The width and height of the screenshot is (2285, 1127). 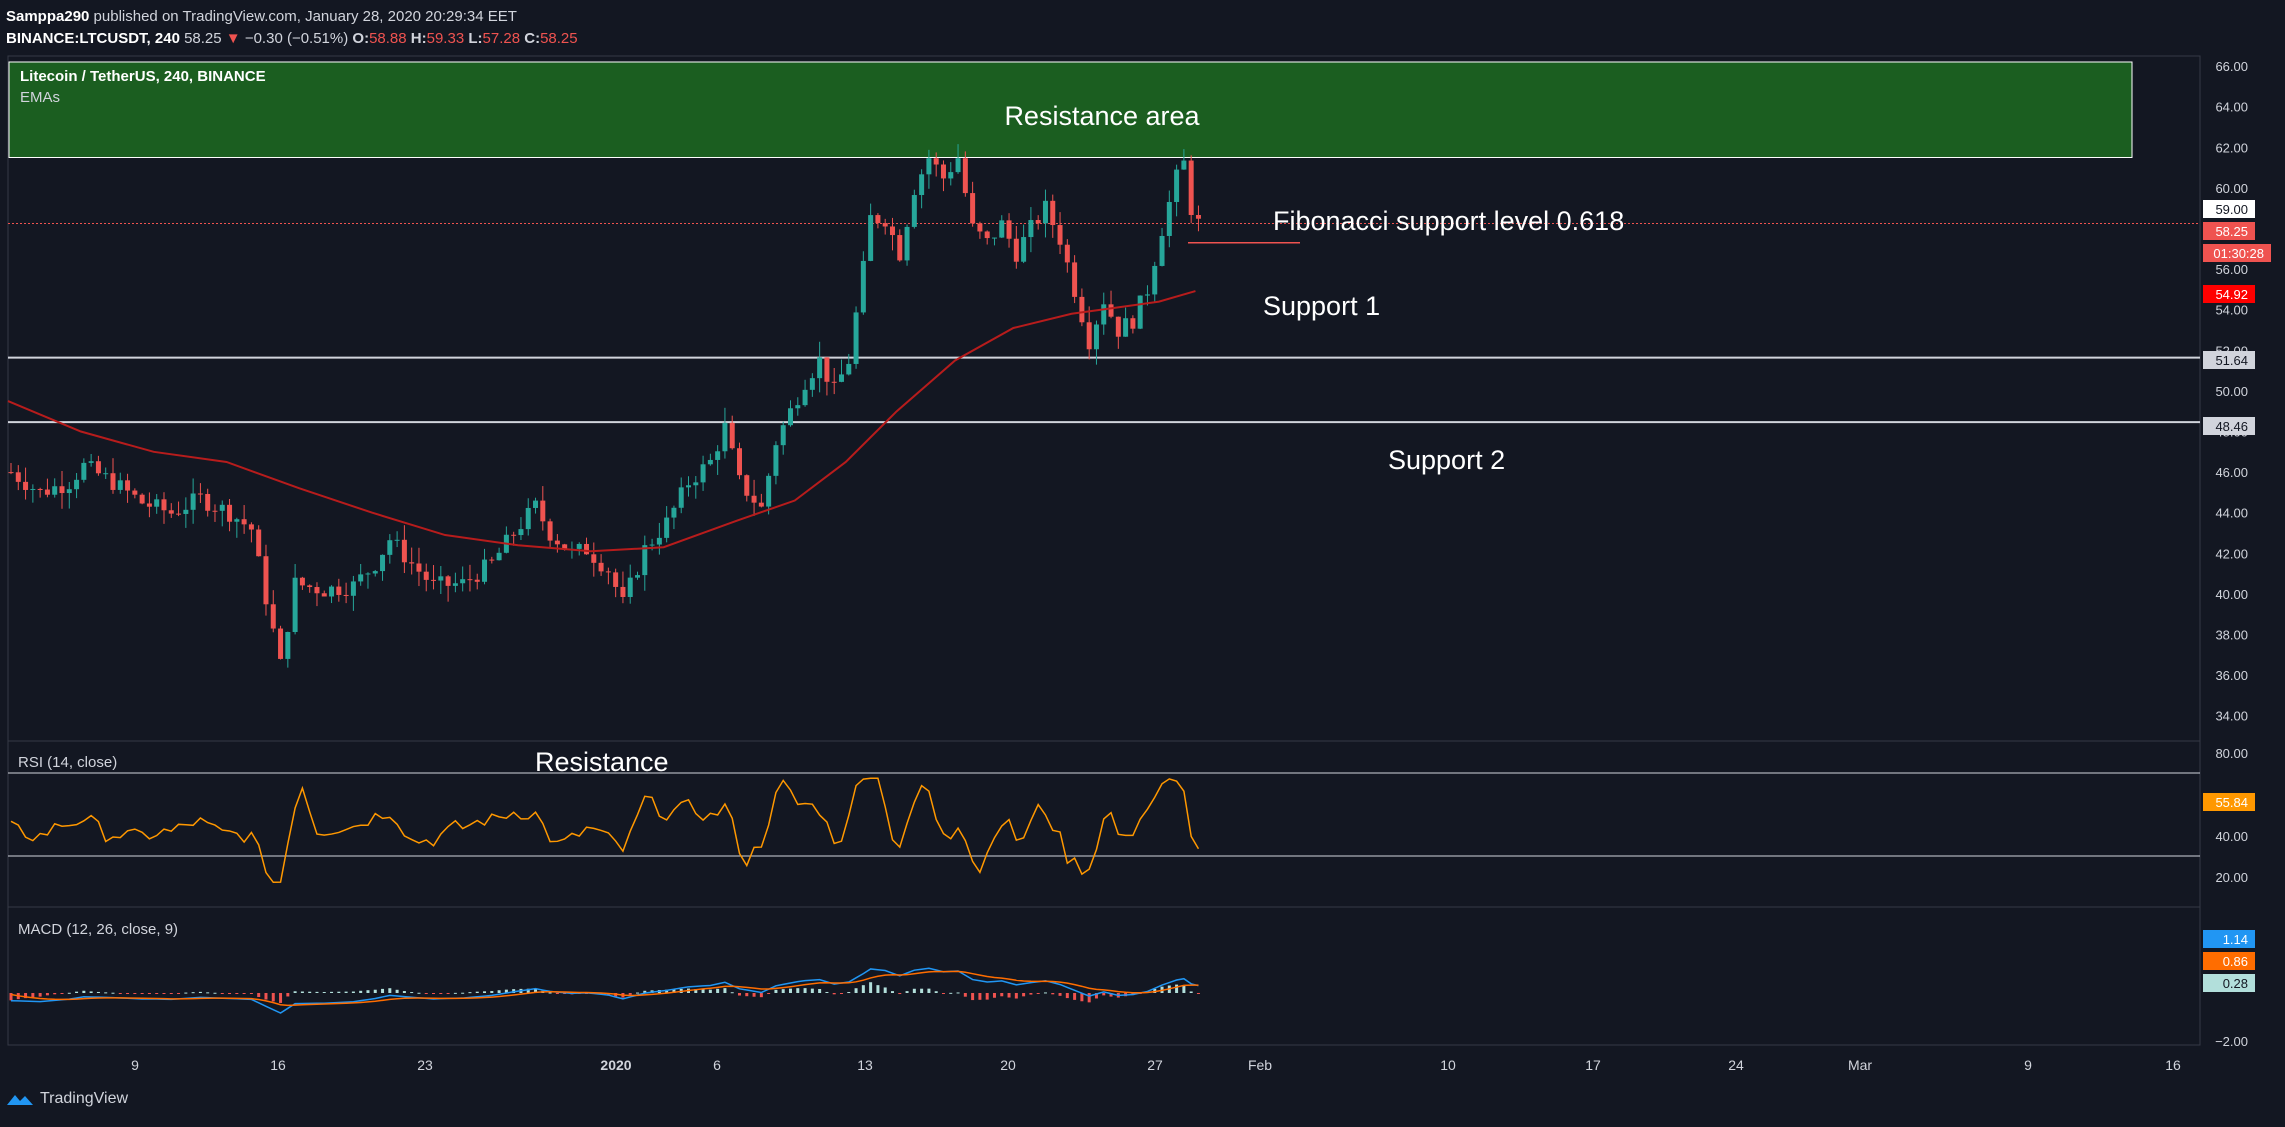 What do you see at coordinates (605, 830) in the screenshot?
I see `rsi-line` at bounding box center [605, 830].